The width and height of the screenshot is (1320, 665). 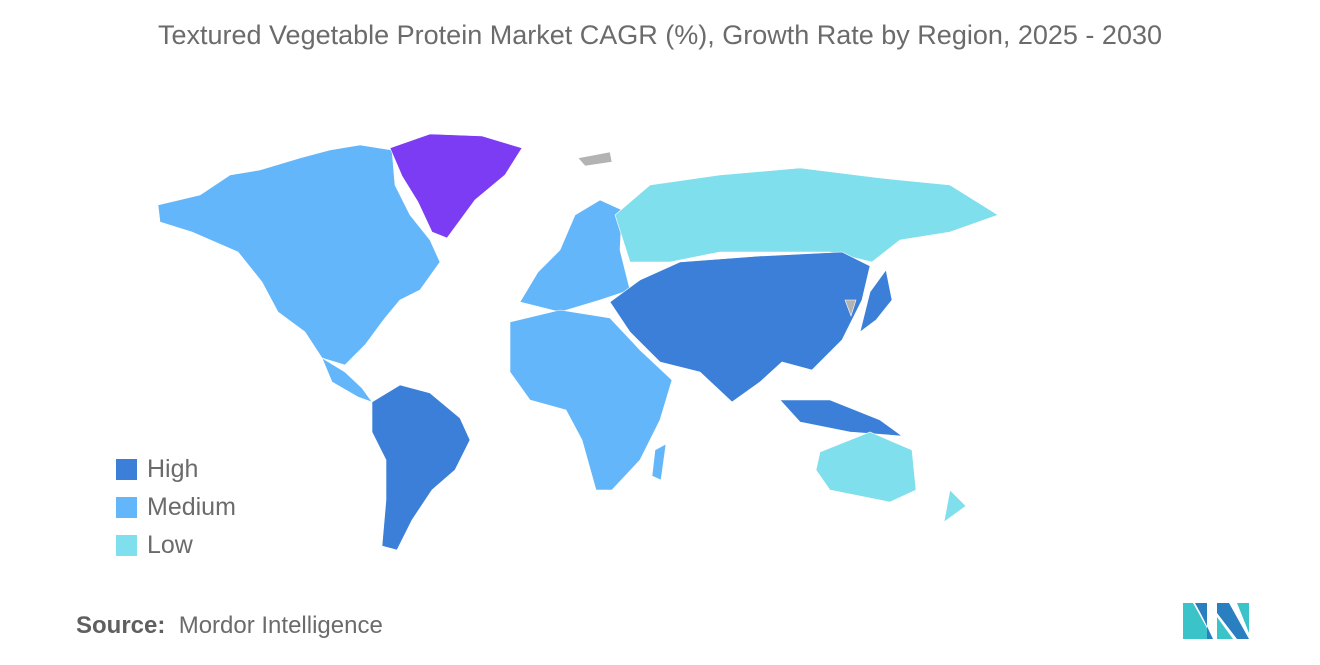 I want to click on region-central-america, so click(x=347, y=380).